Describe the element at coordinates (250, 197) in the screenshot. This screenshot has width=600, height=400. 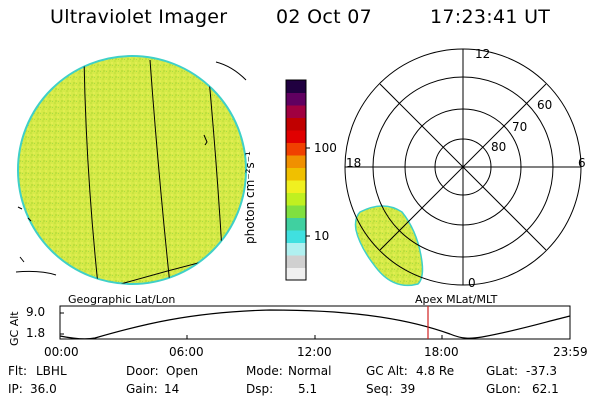
I see `colorbar-unit-label: photon cm⁻²s⁻¹` at that location.